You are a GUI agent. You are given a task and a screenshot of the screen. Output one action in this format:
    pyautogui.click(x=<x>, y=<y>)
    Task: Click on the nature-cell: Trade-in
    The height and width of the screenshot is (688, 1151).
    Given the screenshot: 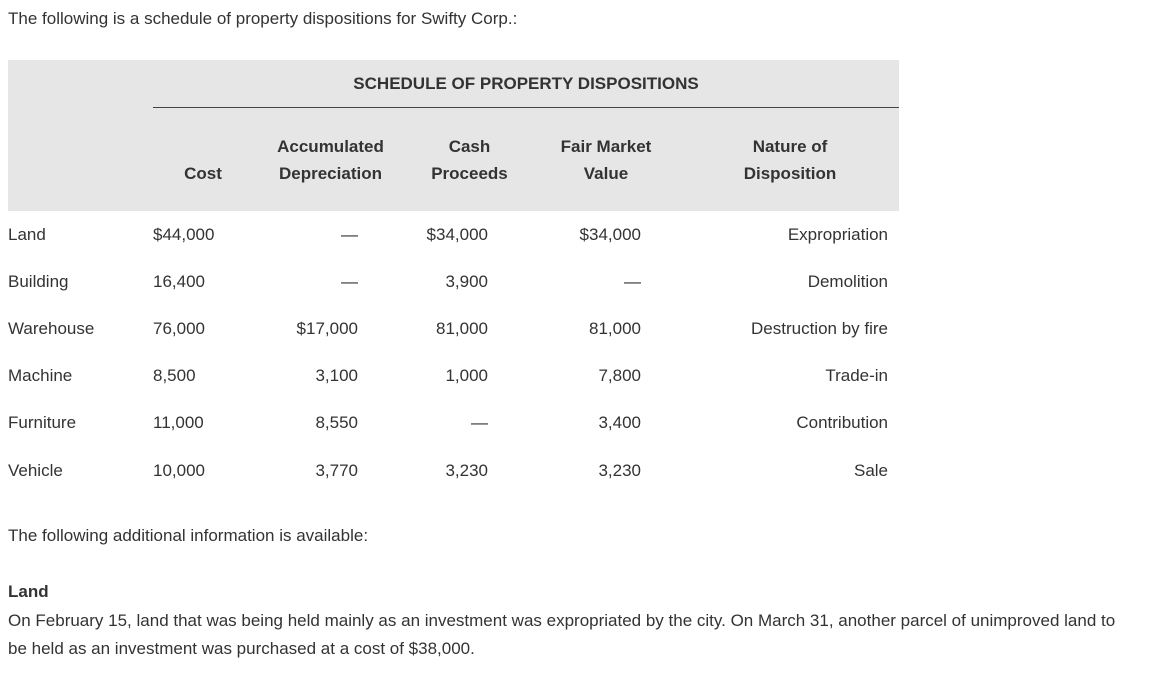 What is the action you would take?
    pyautogui.click(x=857, y=376)
    